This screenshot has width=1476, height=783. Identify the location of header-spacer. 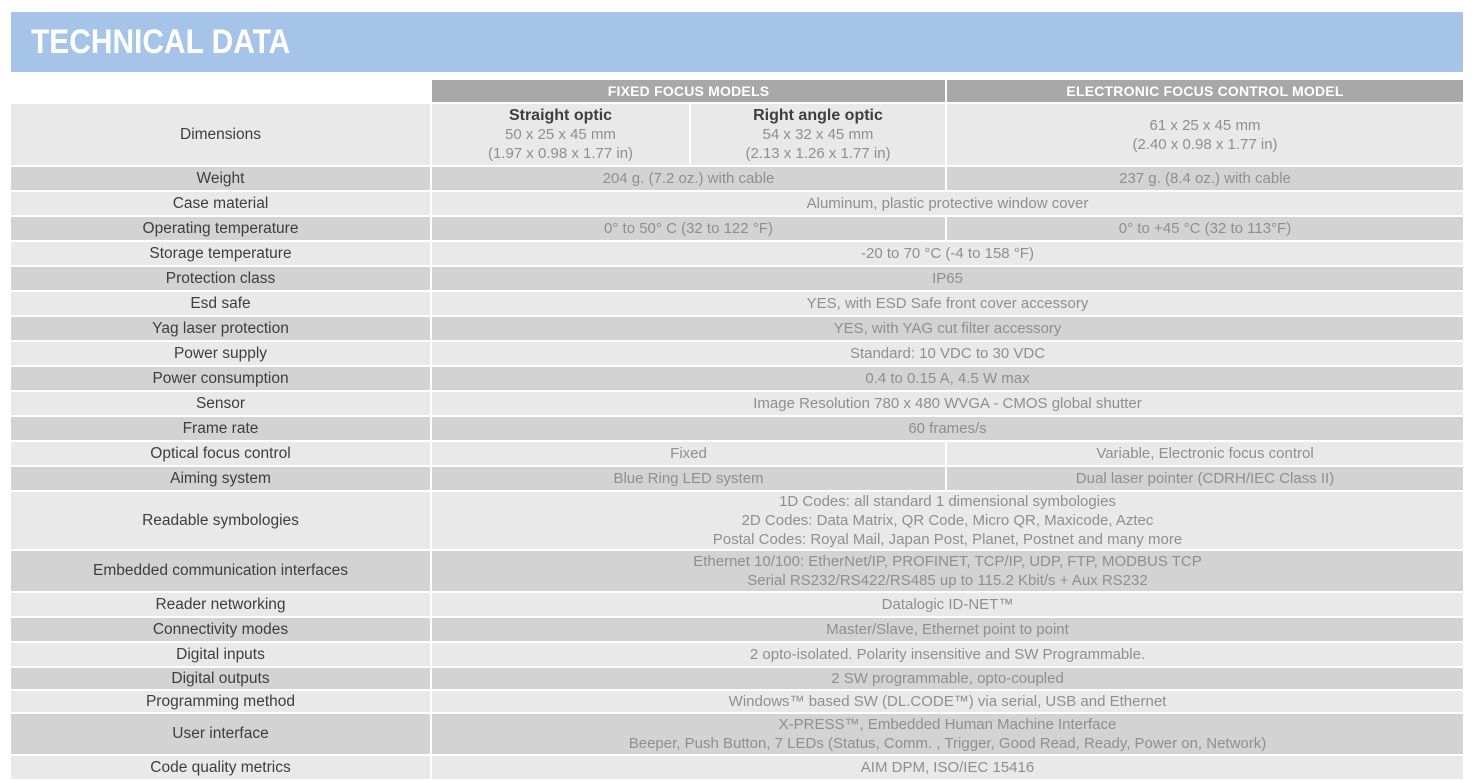
(220, 91).